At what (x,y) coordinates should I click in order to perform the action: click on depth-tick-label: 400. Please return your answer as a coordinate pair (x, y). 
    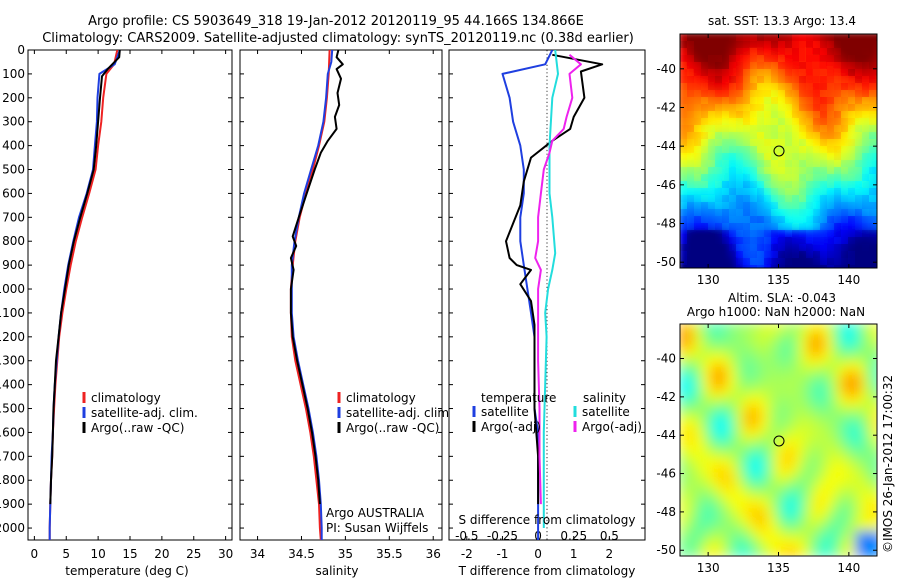
    Looking at the image, I should click on (13, 146).